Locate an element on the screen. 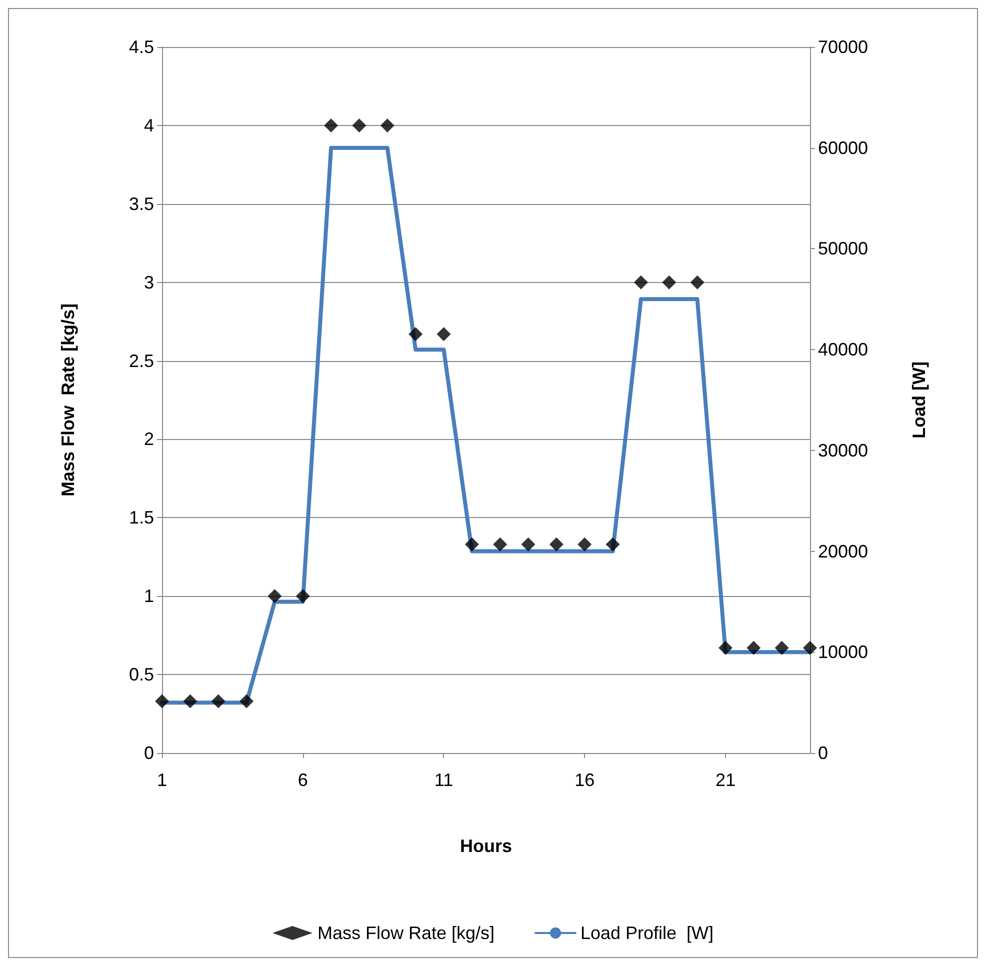 The height and width of the screenshot is (969, 987). legend-label: Load Profile [W] is located at coordinates (647, 933).